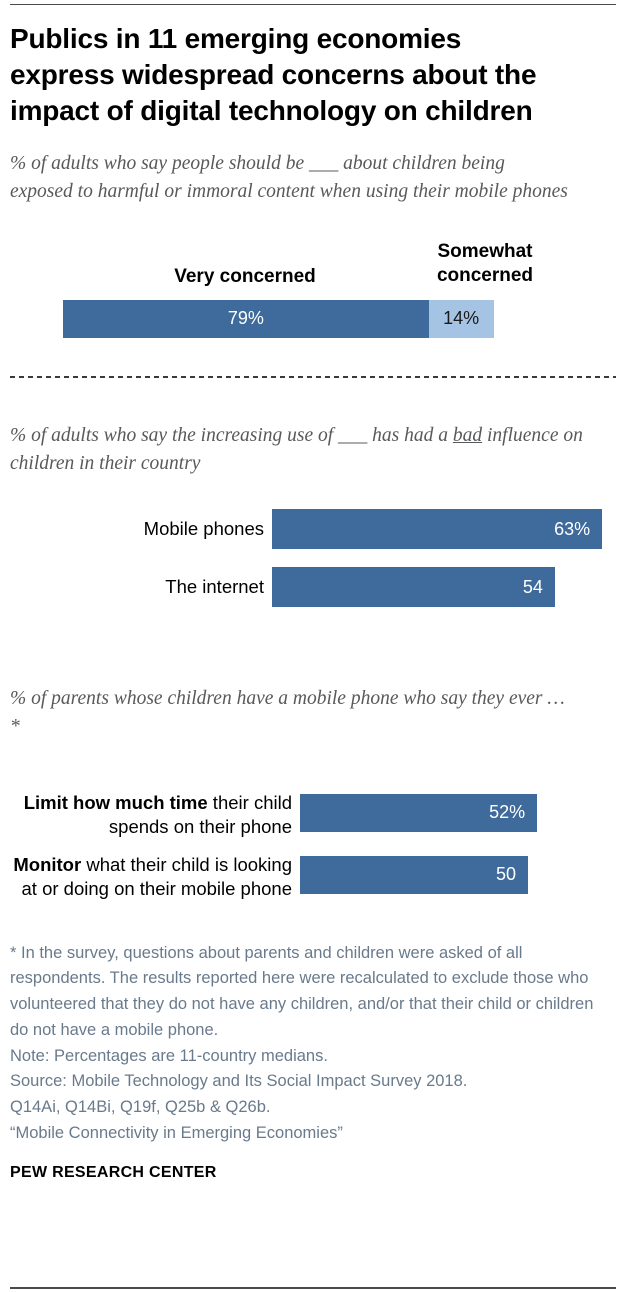  Describe the element at coordinates (140, 1107) in the screenshot. I see `source-line-2: Q14Ai, Q14Bi, Q19f, Q25b & Q26b.` at that location.